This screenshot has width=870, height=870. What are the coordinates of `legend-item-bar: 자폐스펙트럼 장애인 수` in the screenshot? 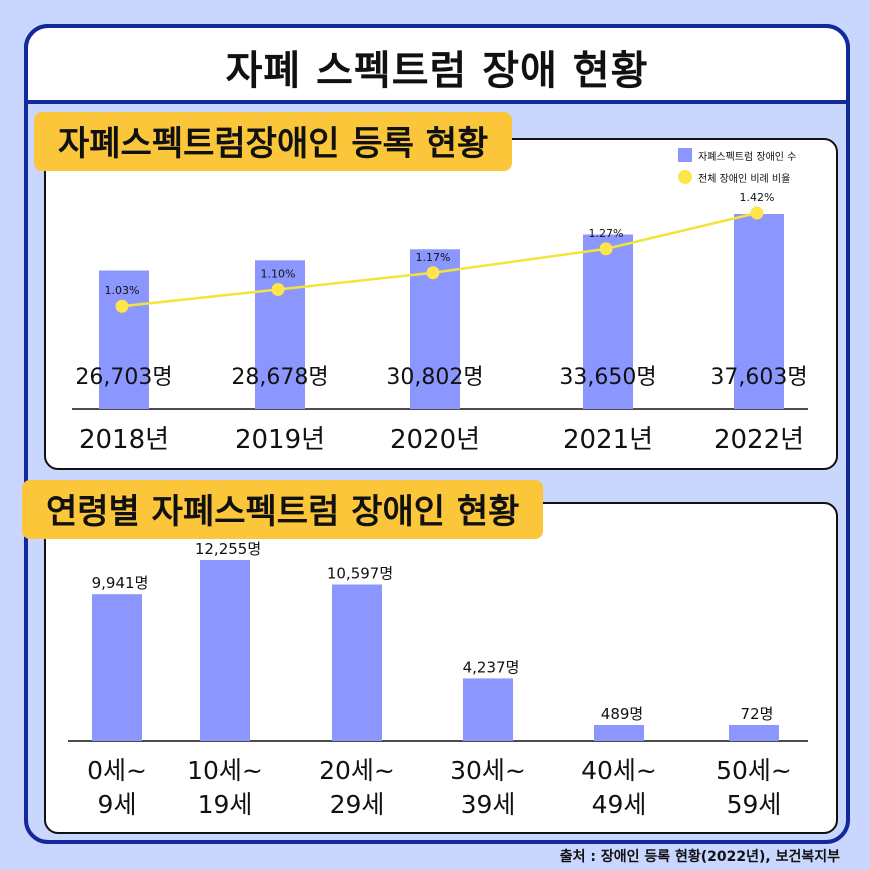 It's located at (737, 155).